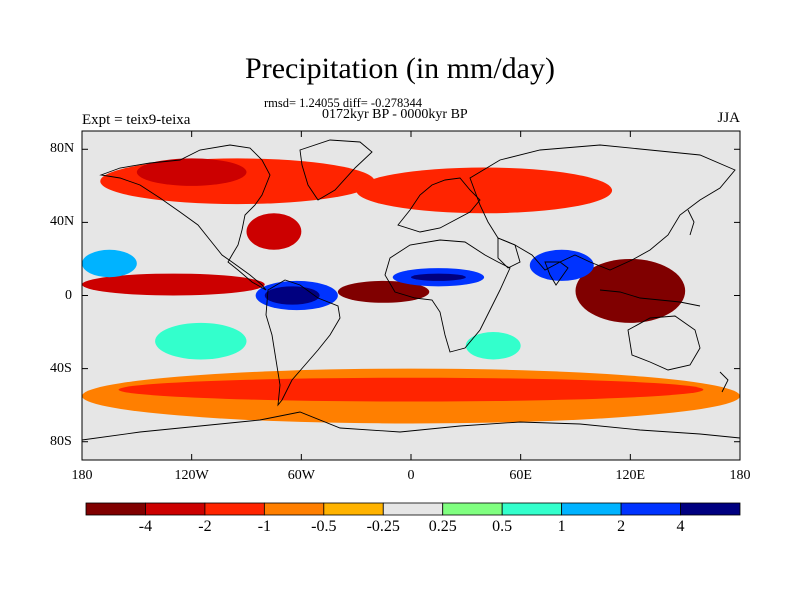  Describe the element at coordinates (502, 526) in the screenshot. I see `colorbar-label: 0.5` at that location.